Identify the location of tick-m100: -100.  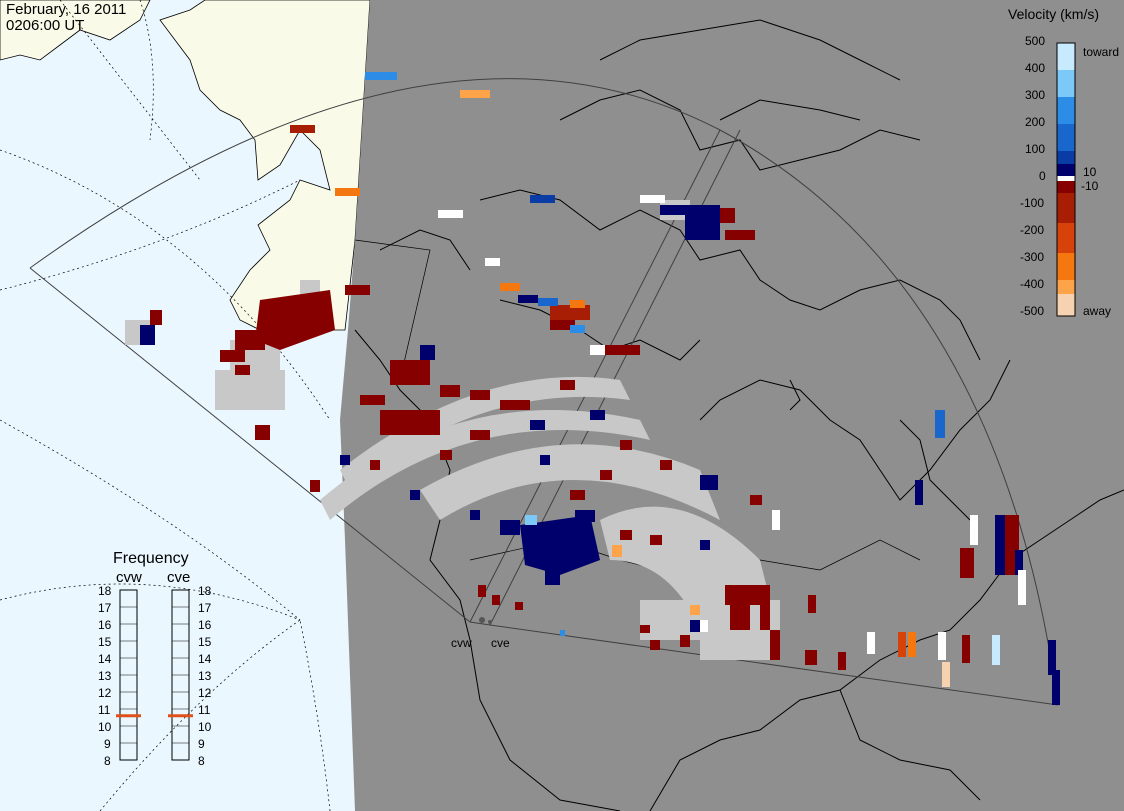
(1032, 203).